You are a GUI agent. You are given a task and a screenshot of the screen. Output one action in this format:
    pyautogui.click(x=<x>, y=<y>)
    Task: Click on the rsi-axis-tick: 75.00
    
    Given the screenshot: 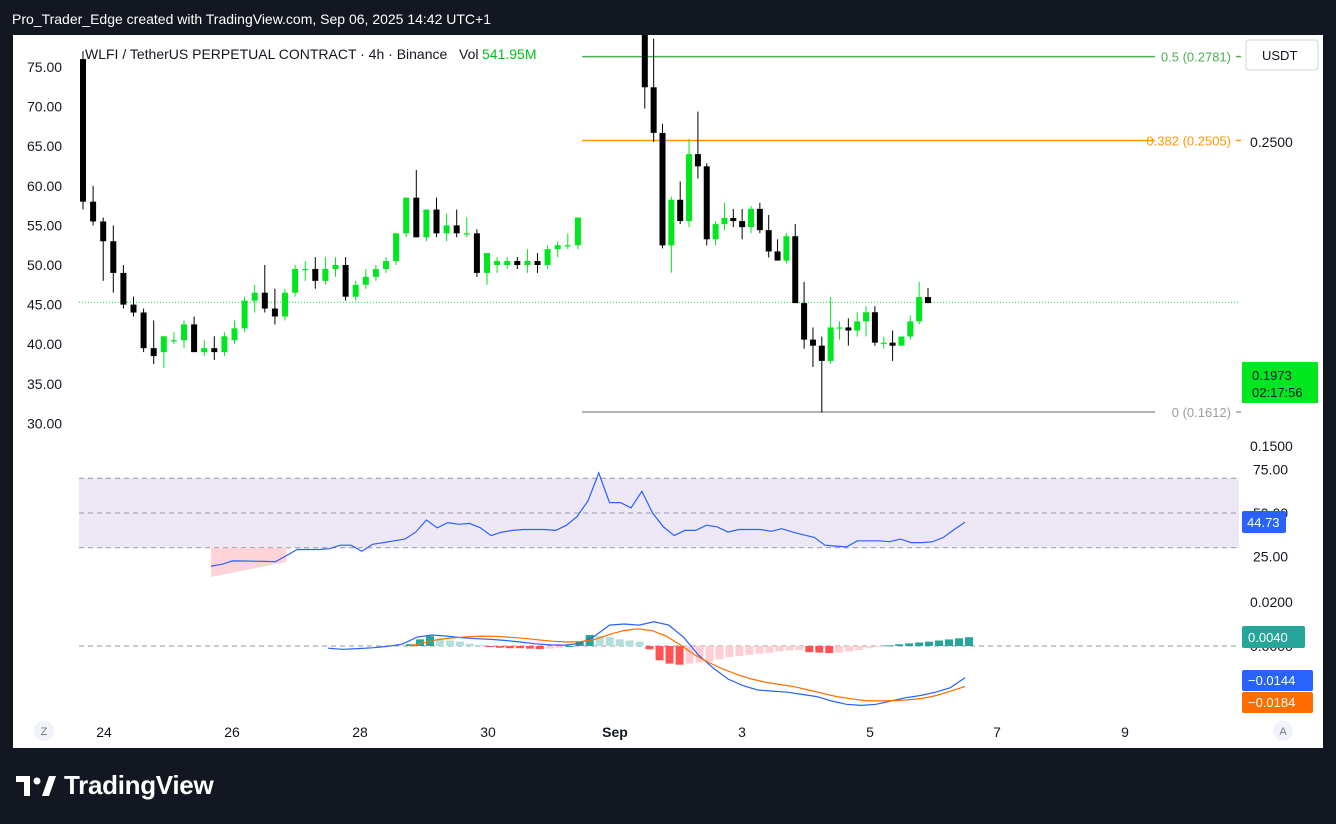 What is the action you would take?
    pyautogui.click(x=1270, y=470)
    